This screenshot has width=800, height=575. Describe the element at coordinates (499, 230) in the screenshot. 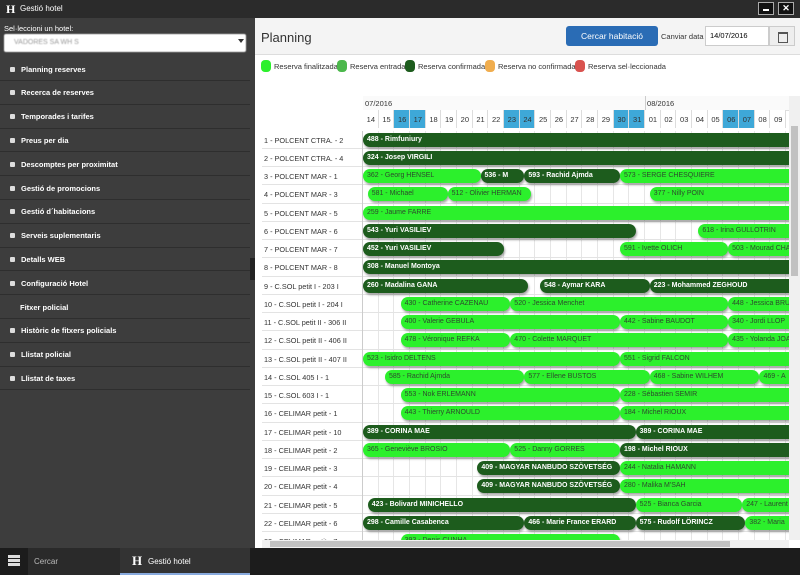

I see `booking-bar: 543 - Yuri VASILIEV` at that location.